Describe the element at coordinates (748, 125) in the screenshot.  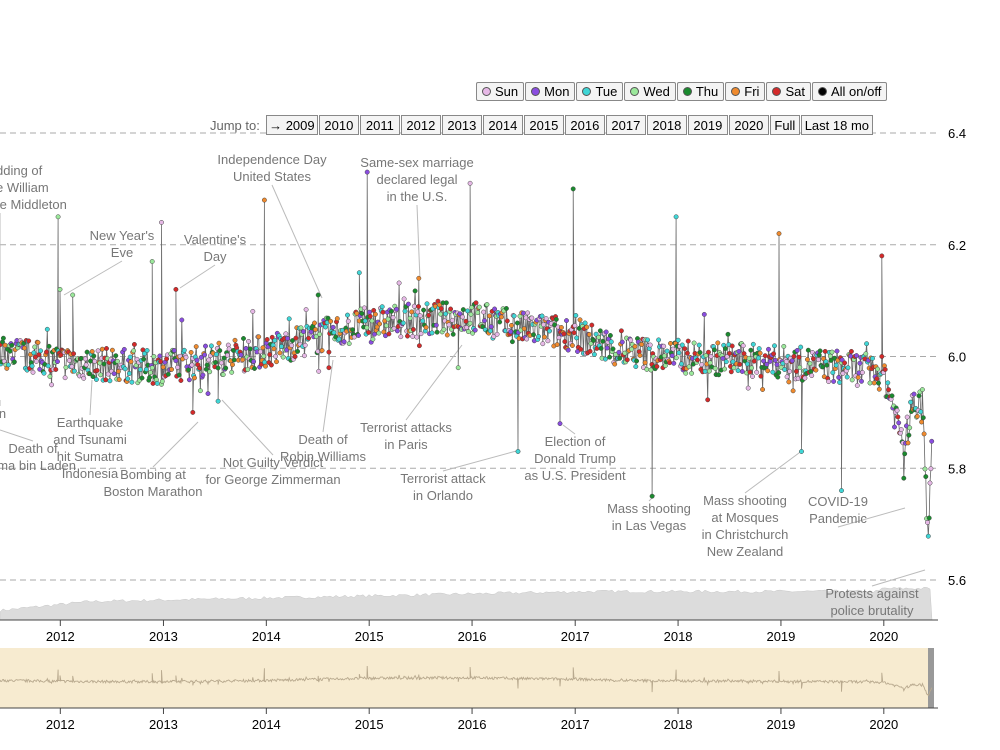
I see `jump-button-2020: 2020` at that location.